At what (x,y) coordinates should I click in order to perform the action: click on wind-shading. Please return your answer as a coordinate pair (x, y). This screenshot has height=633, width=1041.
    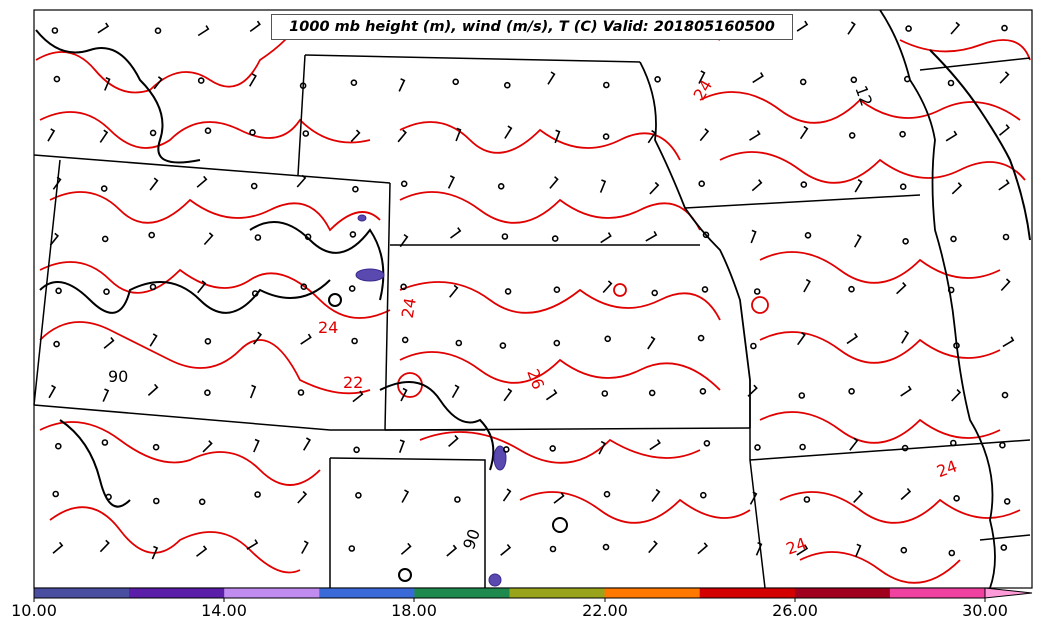
    Looking at the image, I should click on (431, 400).